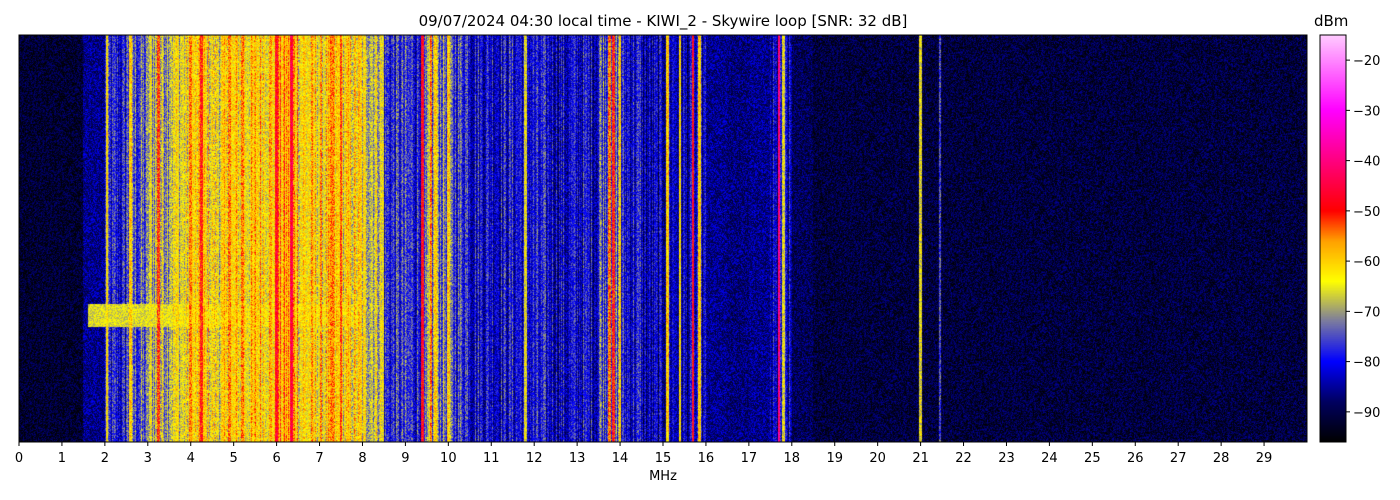 This screenshot has width=1400, height=500. Describe the element at coordinates (19, 458) in the screenshot. I see `x-tick-label: 0` at that location.